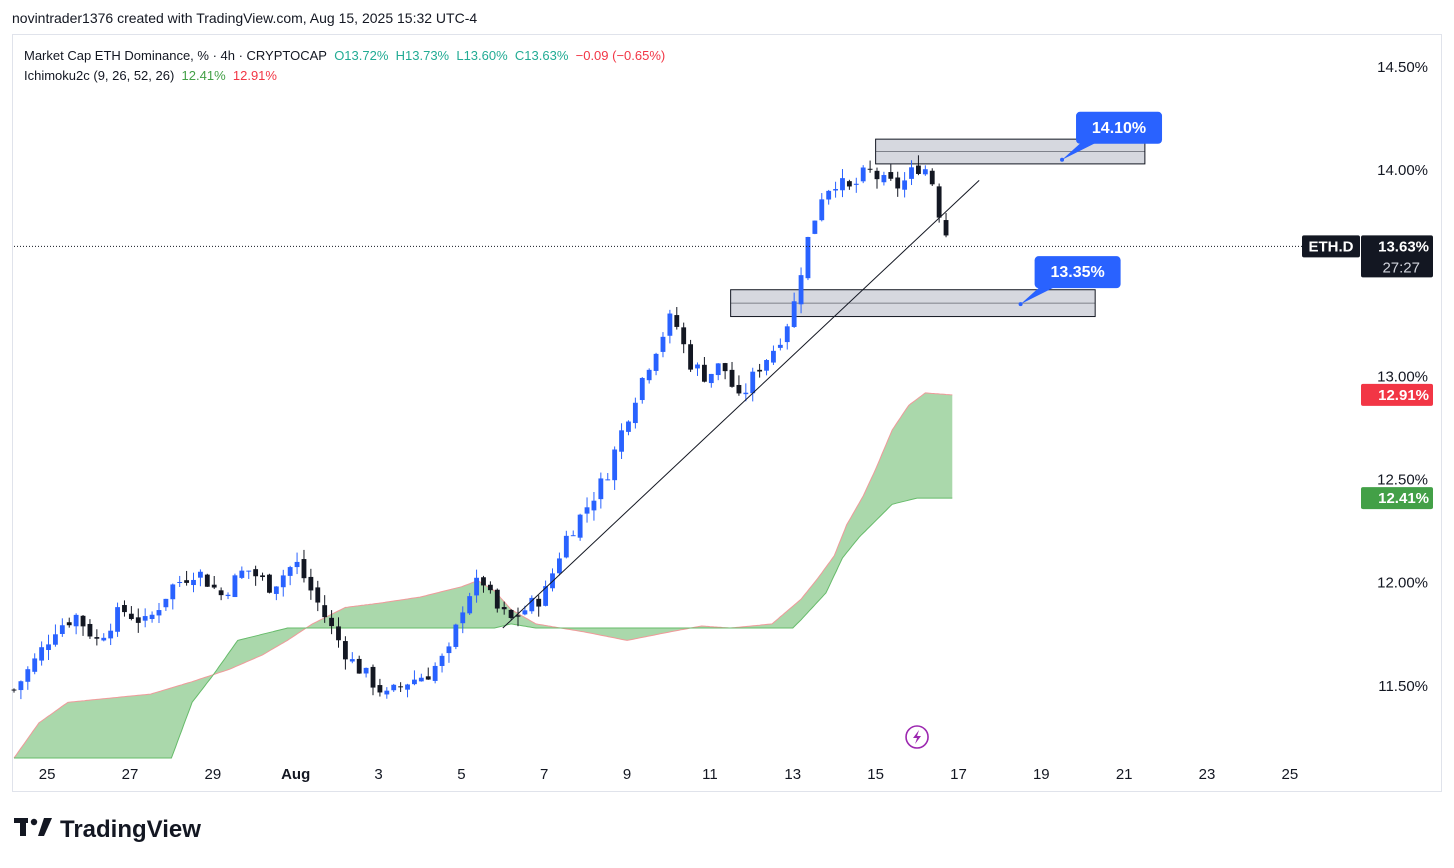 Image resolution: width=1454 pixels, height=868 pixels. I want to click on symbol-tag: ETH.D, so click(1331, 246).